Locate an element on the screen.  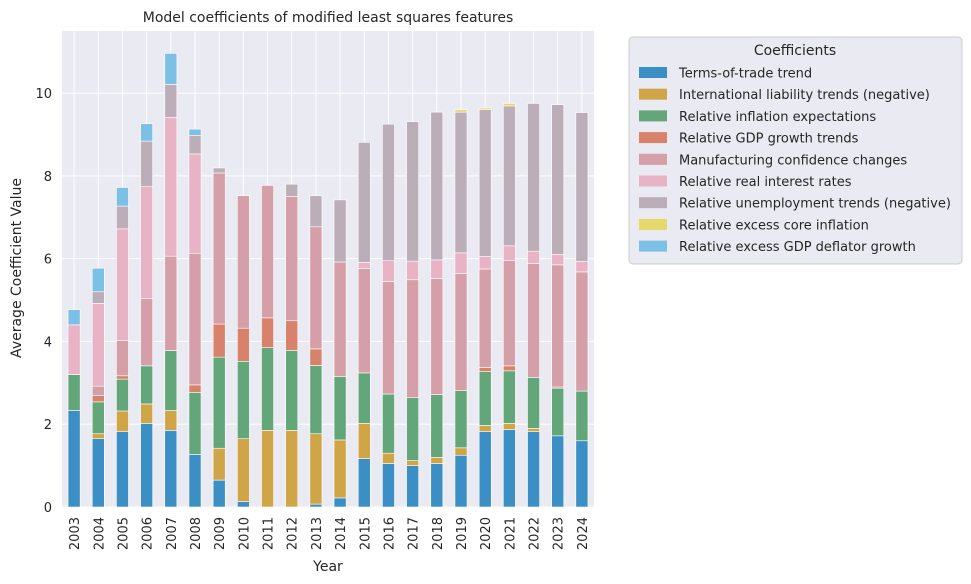
y-axis-ticks: 0 2 4 6 8 10 is located at coordinates (43, 301).